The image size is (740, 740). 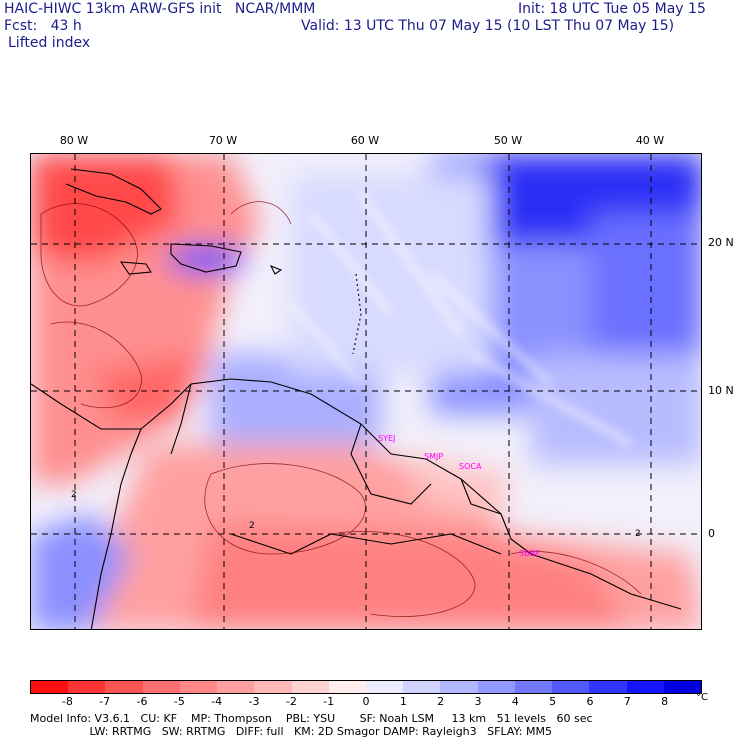 What do you see at coordinates (612, 9) in the screenshot?
I see `init-time: Init: 18 UTC Tue 05 May 15` at bounding box center [612, 9].